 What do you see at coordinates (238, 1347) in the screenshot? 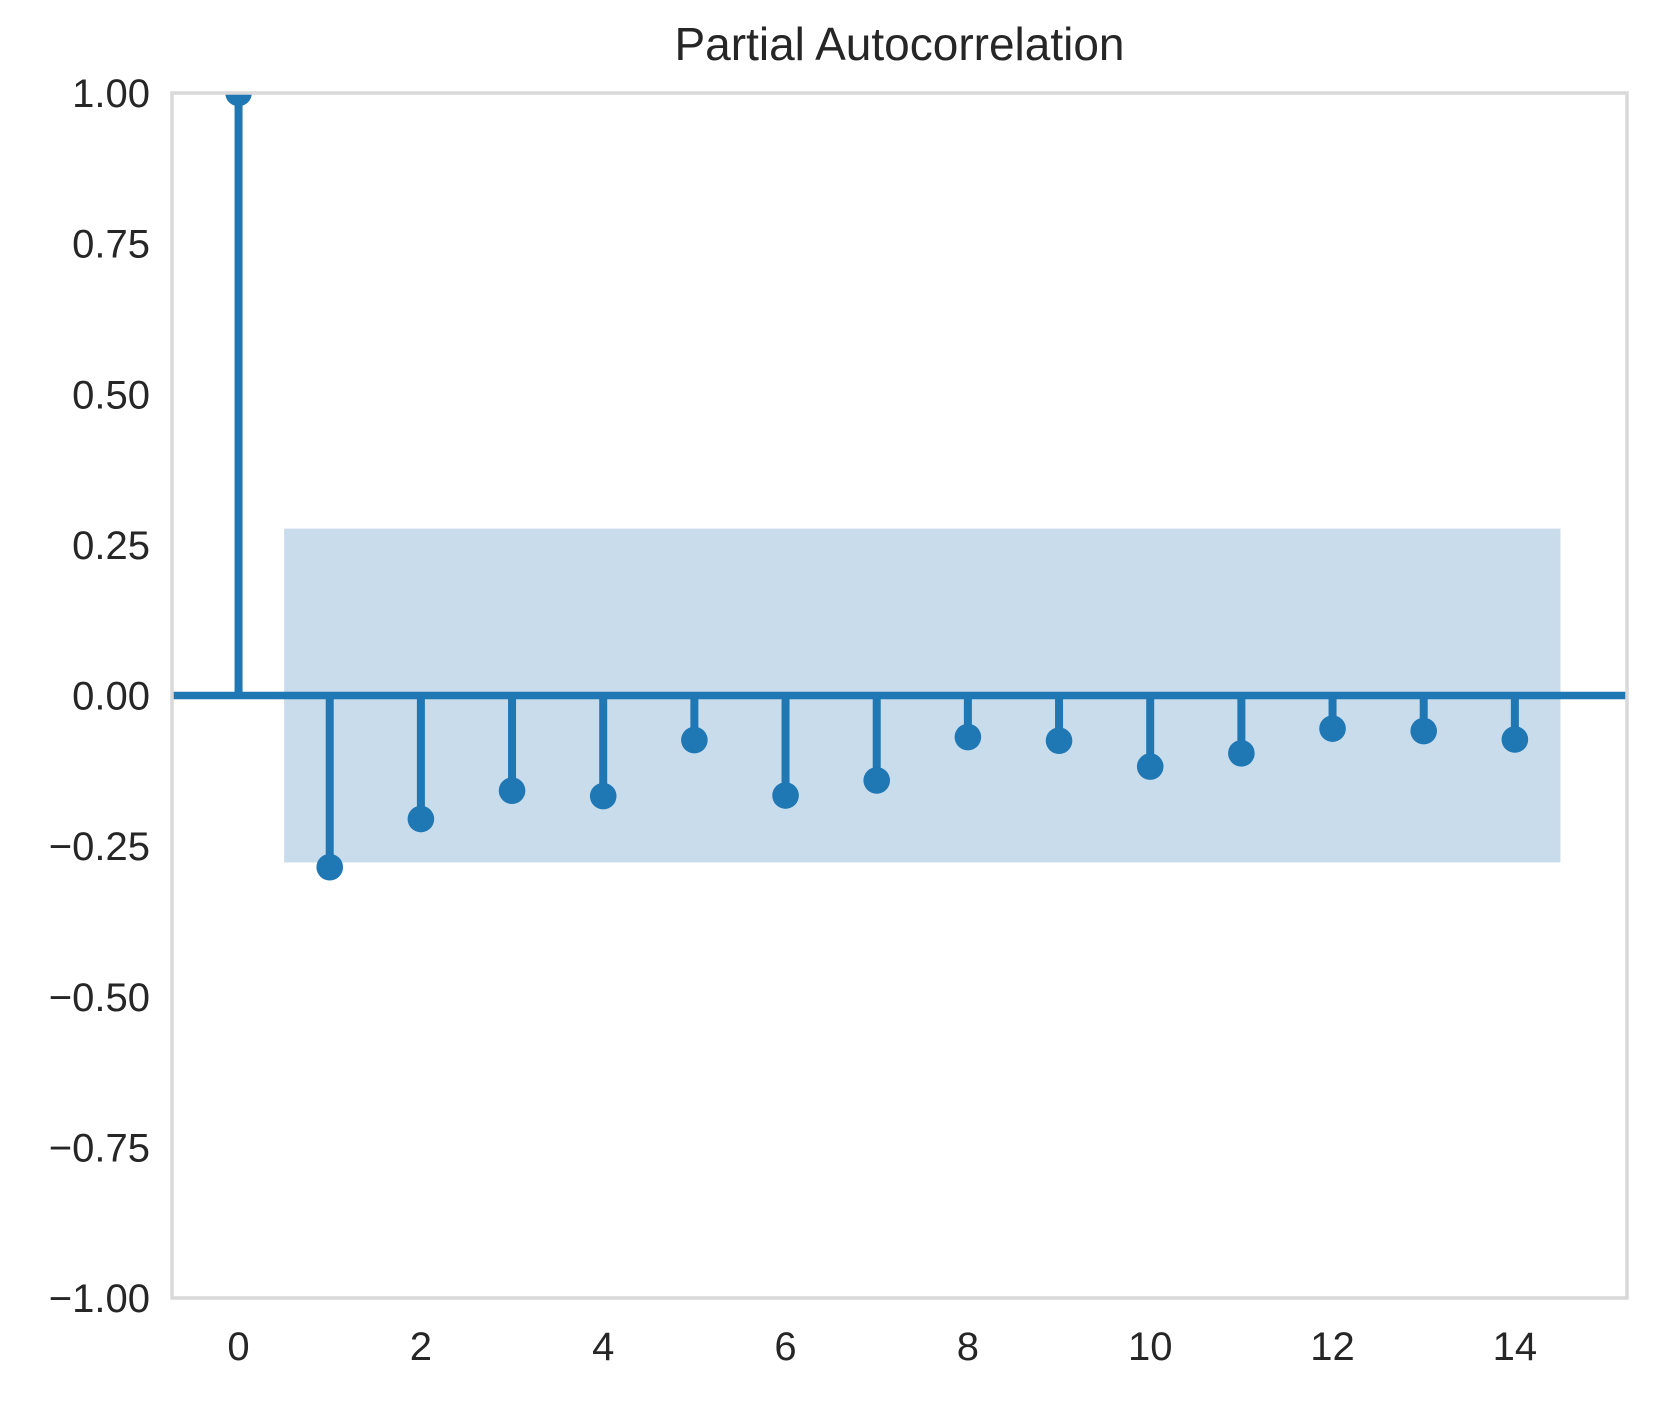
I see `x-tick-label-0: 0` at bounding box center [238, 1347].